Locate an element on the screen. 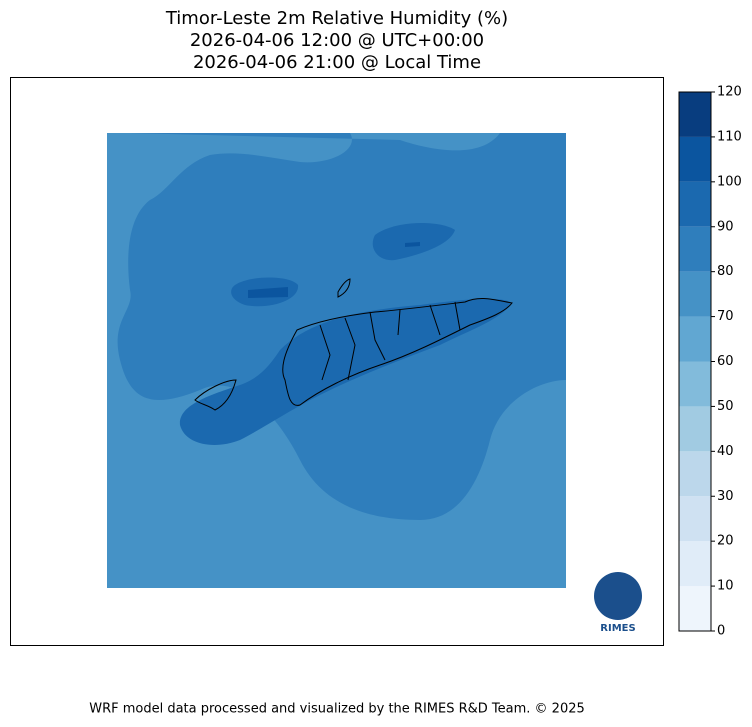 The height and width of the screenshot is (727, 752). tick-label: 110 is located at coordinates (729, 136).